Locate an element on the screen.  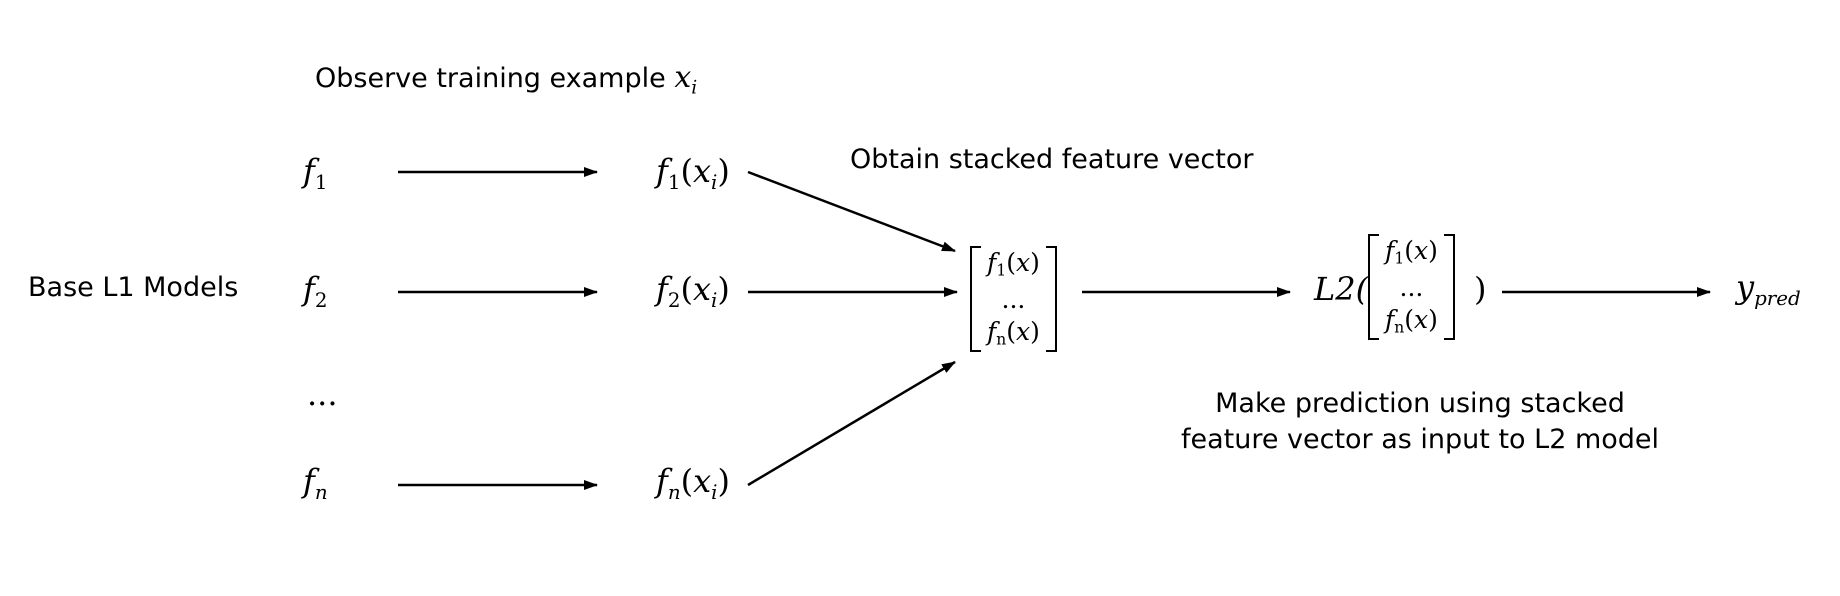
model-f2: f2 is located at coordinates (315, 291).